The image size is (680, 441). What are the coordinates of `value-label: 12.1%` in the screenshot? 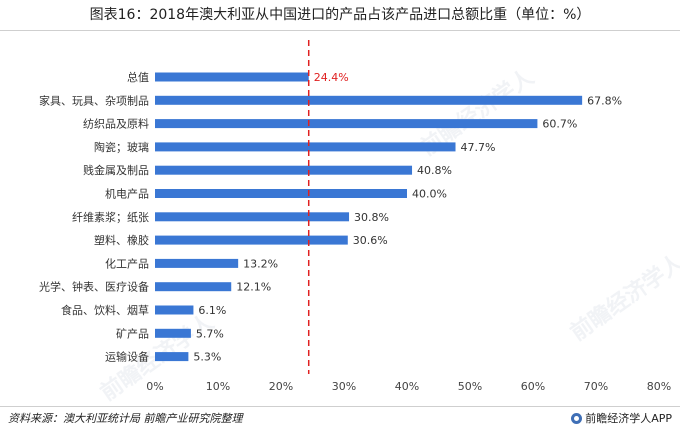 It's located at (253, 287).